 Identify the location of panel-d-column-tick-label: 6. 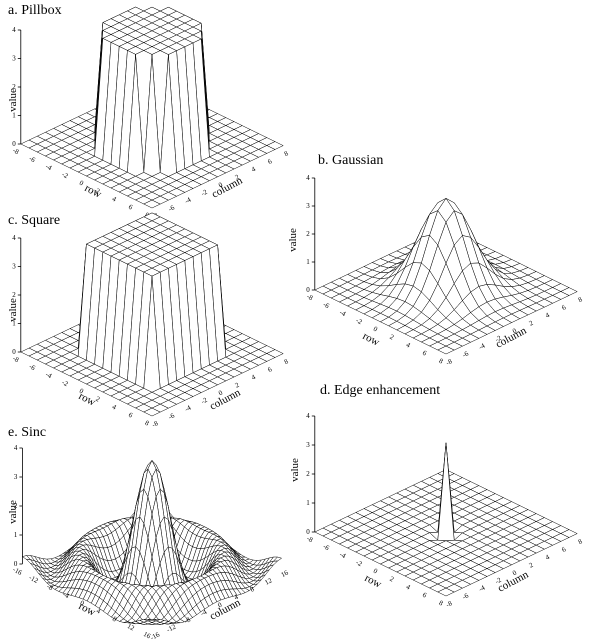
(563, 549).